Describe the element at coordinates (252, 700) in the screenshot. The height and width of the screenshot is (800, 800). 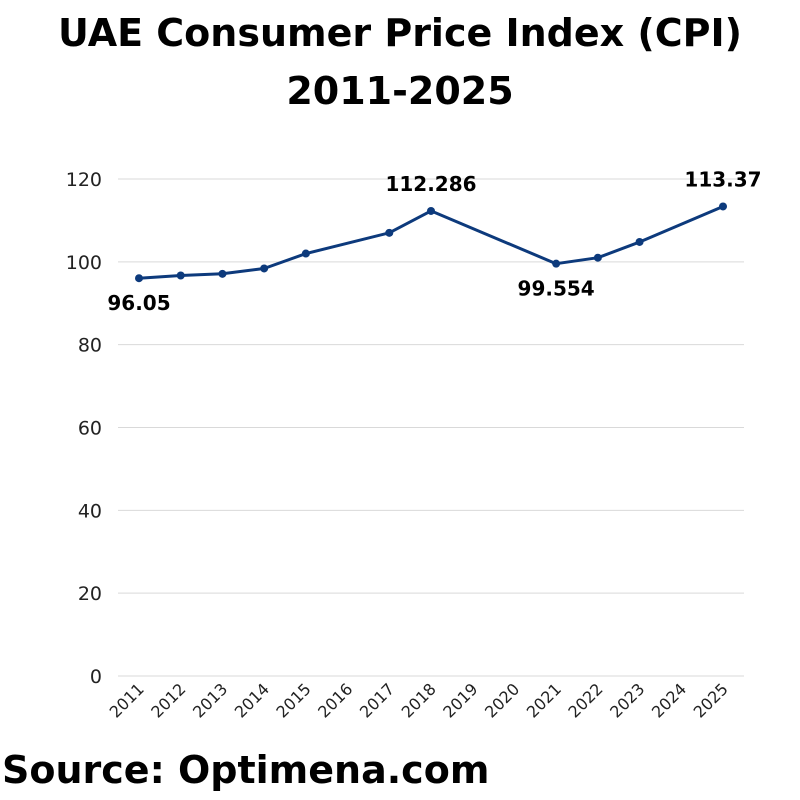
I see `x-tick-label: 2014` at that location.